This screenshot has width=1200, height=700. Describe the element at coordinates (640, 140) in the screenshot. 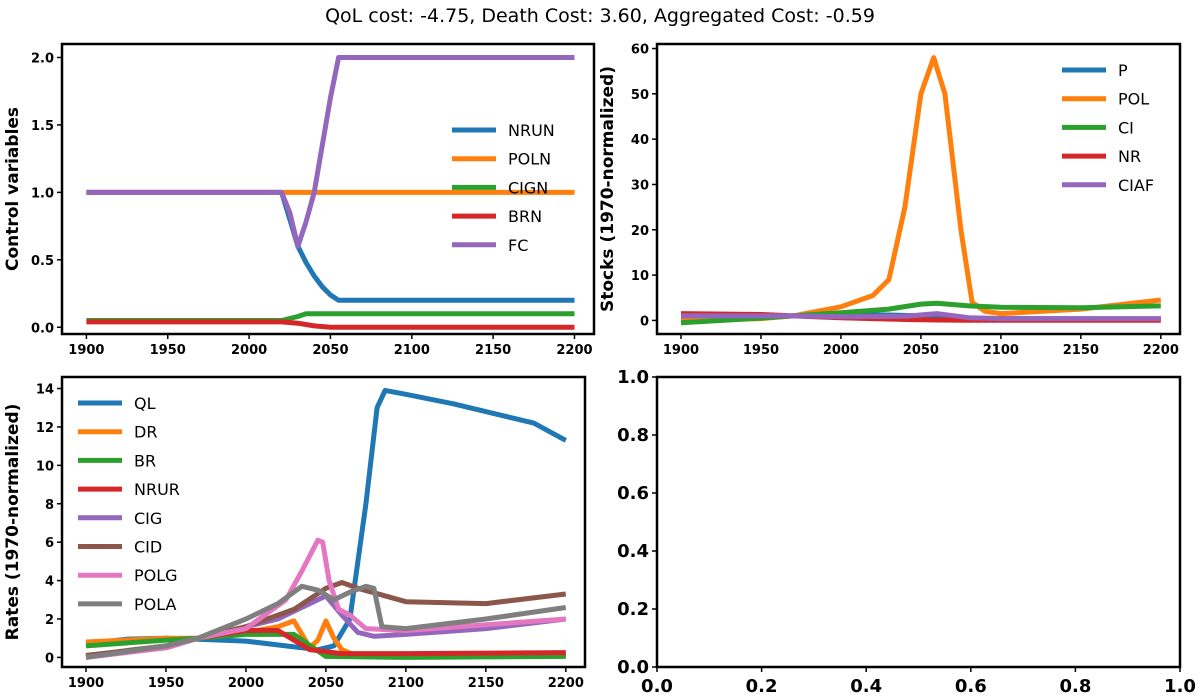

I see `y-tick-label: 40` at that location.